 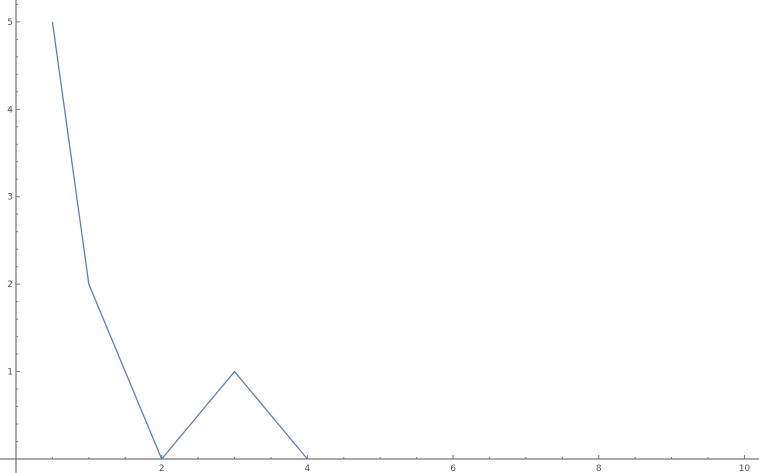 I want to click on x-tick-label: 6, so click(x=453, y=468).